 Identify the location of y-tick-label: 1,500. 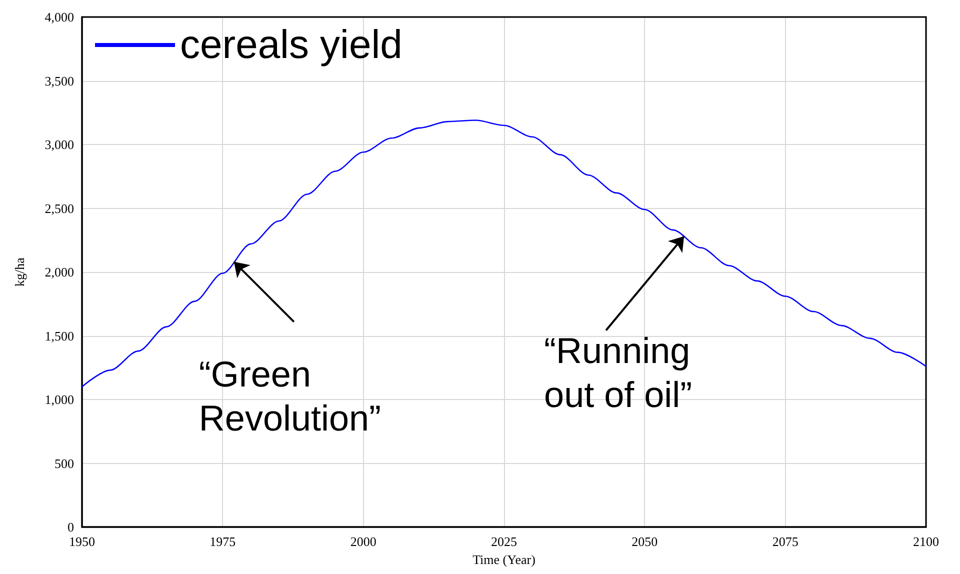
(59, 336).